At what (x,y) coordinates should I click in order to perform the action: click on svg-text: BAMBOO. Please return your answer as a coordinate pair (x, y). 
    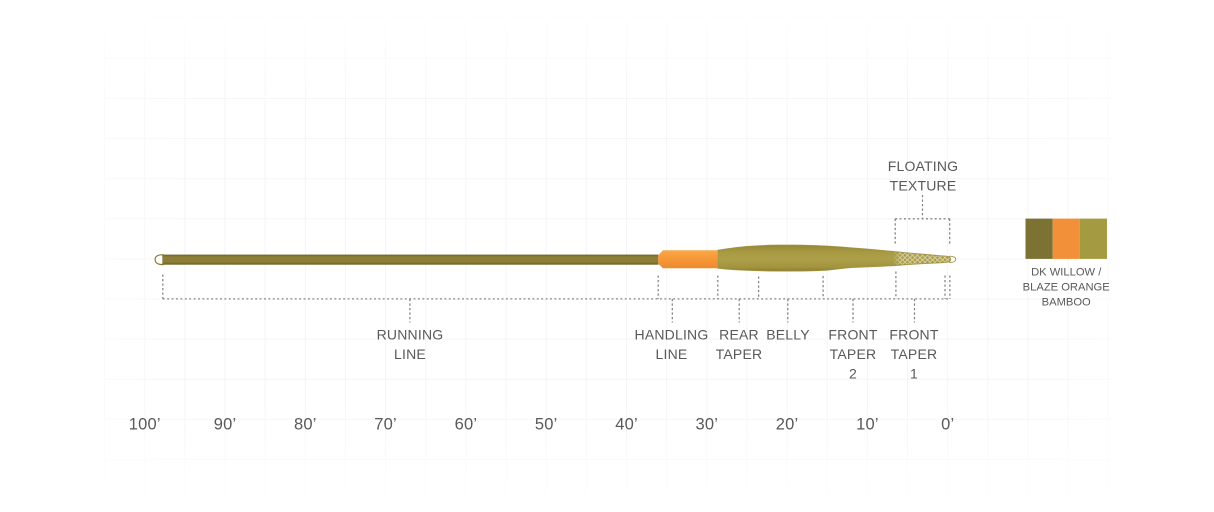
    Looking at the image, I should click on (1066, 303).